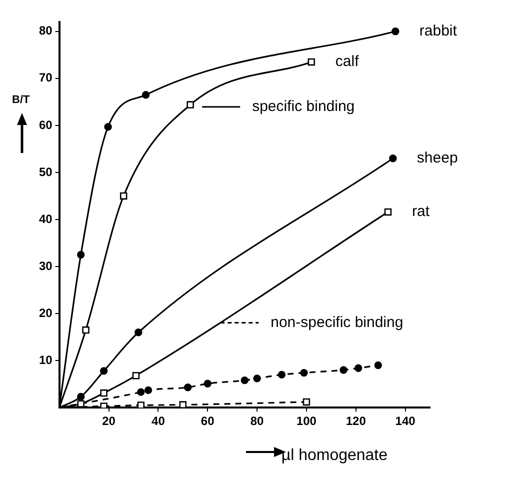 This screenshot has width=510, height=482. What do you see at coordinates (45, 359) in the screenshot?
I see `y-tick-label: 10` at bounding box center [45, 359].